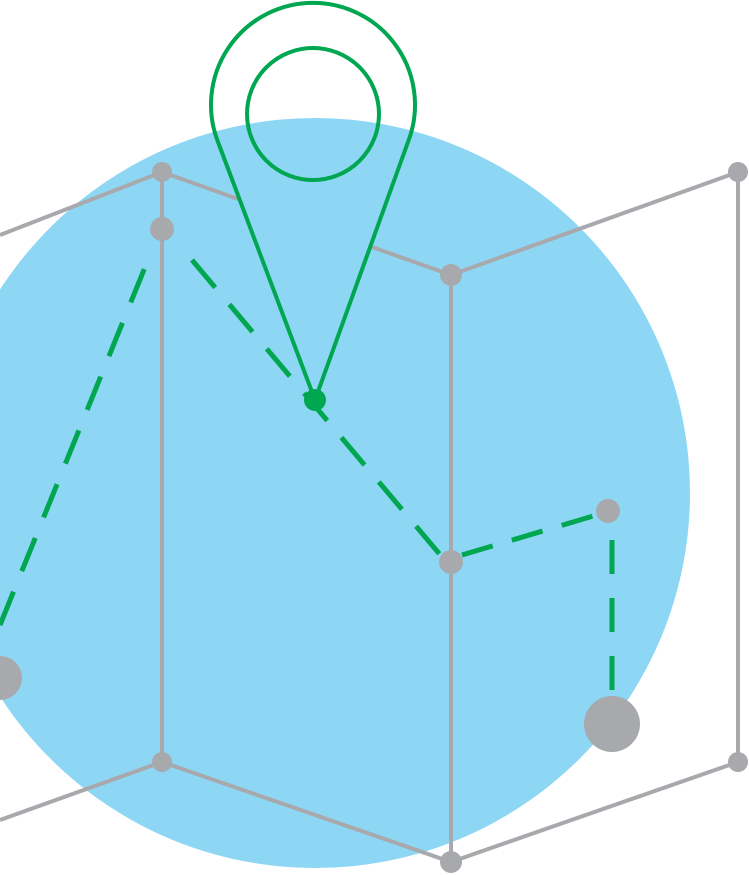  I want to click on location-pin, so click(313, 201).